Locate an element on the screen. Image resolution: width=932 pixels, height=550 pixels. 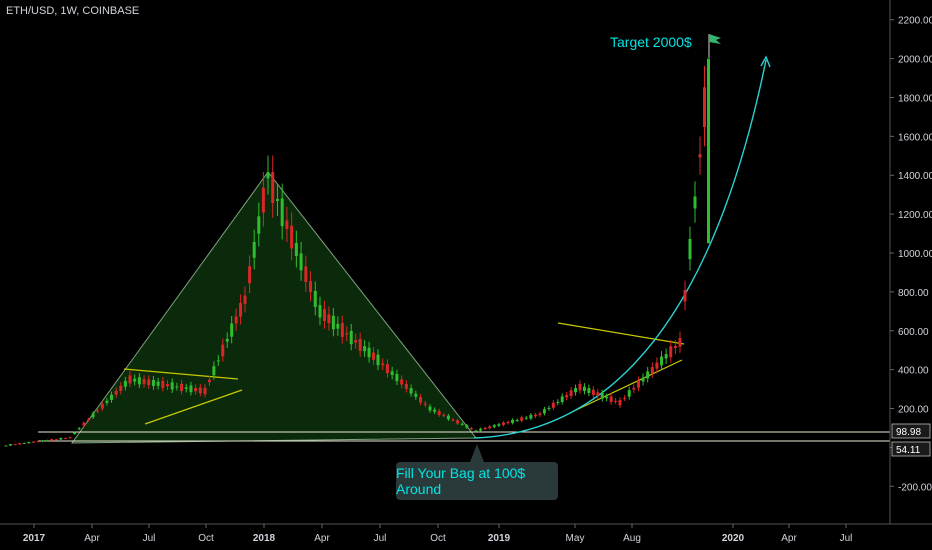
x-tick-label: 2017 is located at coordinates (34, 538).